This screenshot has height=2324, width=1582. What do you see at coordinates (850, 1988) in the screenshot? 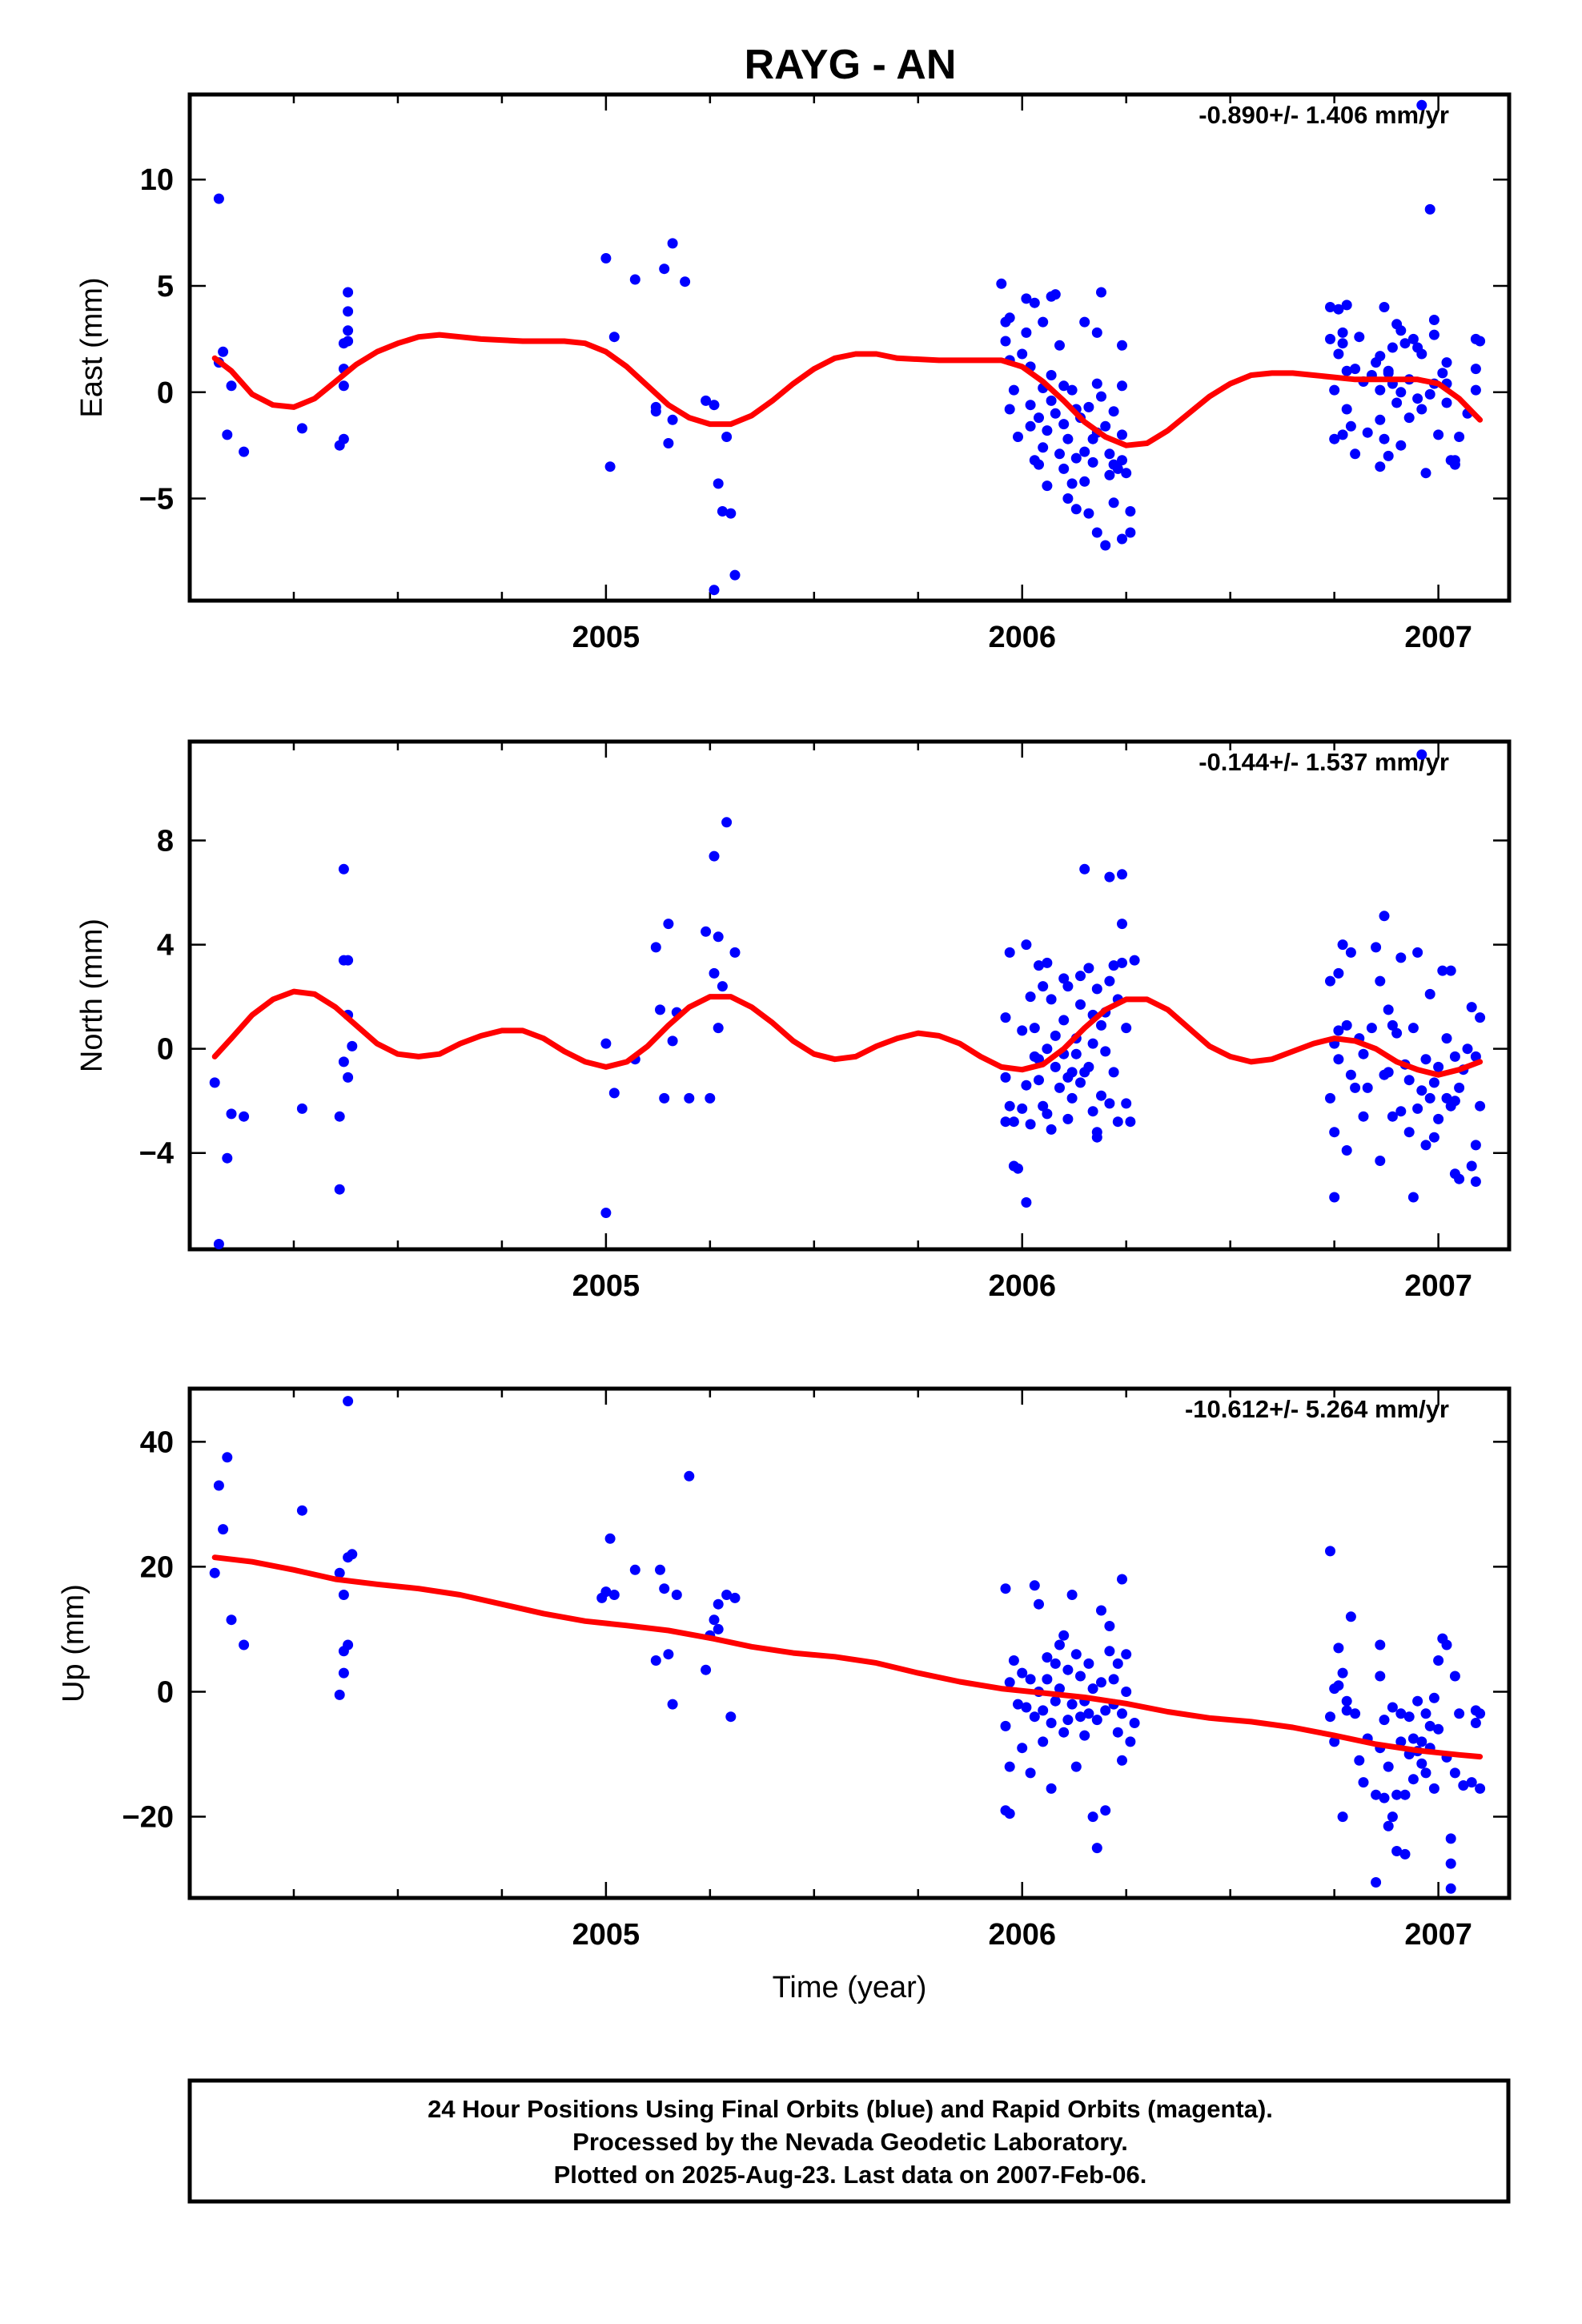
I see `up-x-axis-label: Time (year)` at bounding box center [850, 1988].